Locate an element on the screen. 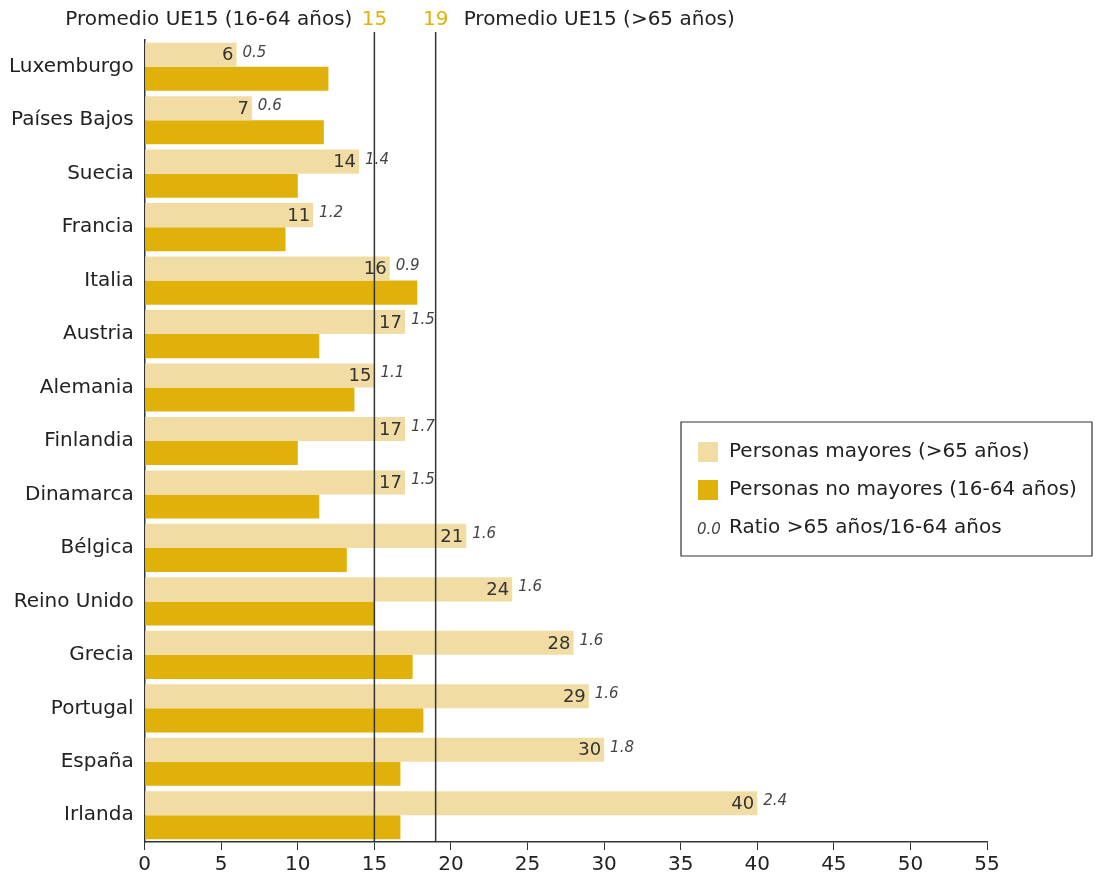 This screenshot has width=1097, height=882. data-label: 28 is located at coordinates (559, 642).